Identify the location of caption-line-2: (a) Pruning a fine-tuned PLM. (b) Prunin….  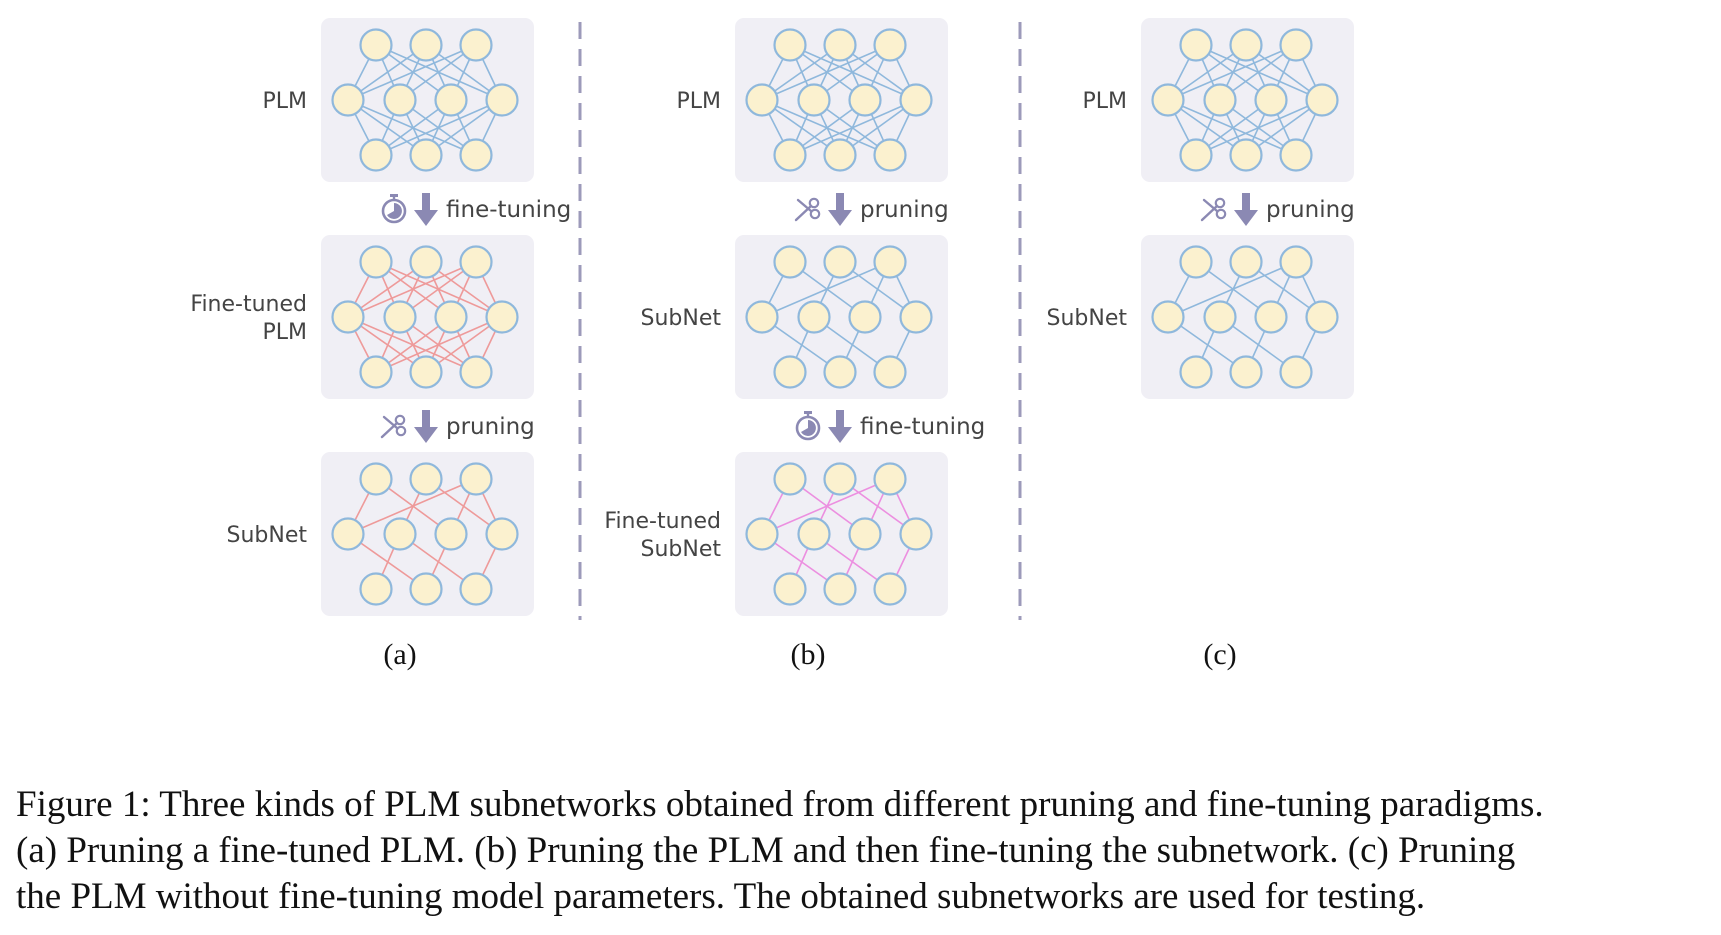
(766, 850).